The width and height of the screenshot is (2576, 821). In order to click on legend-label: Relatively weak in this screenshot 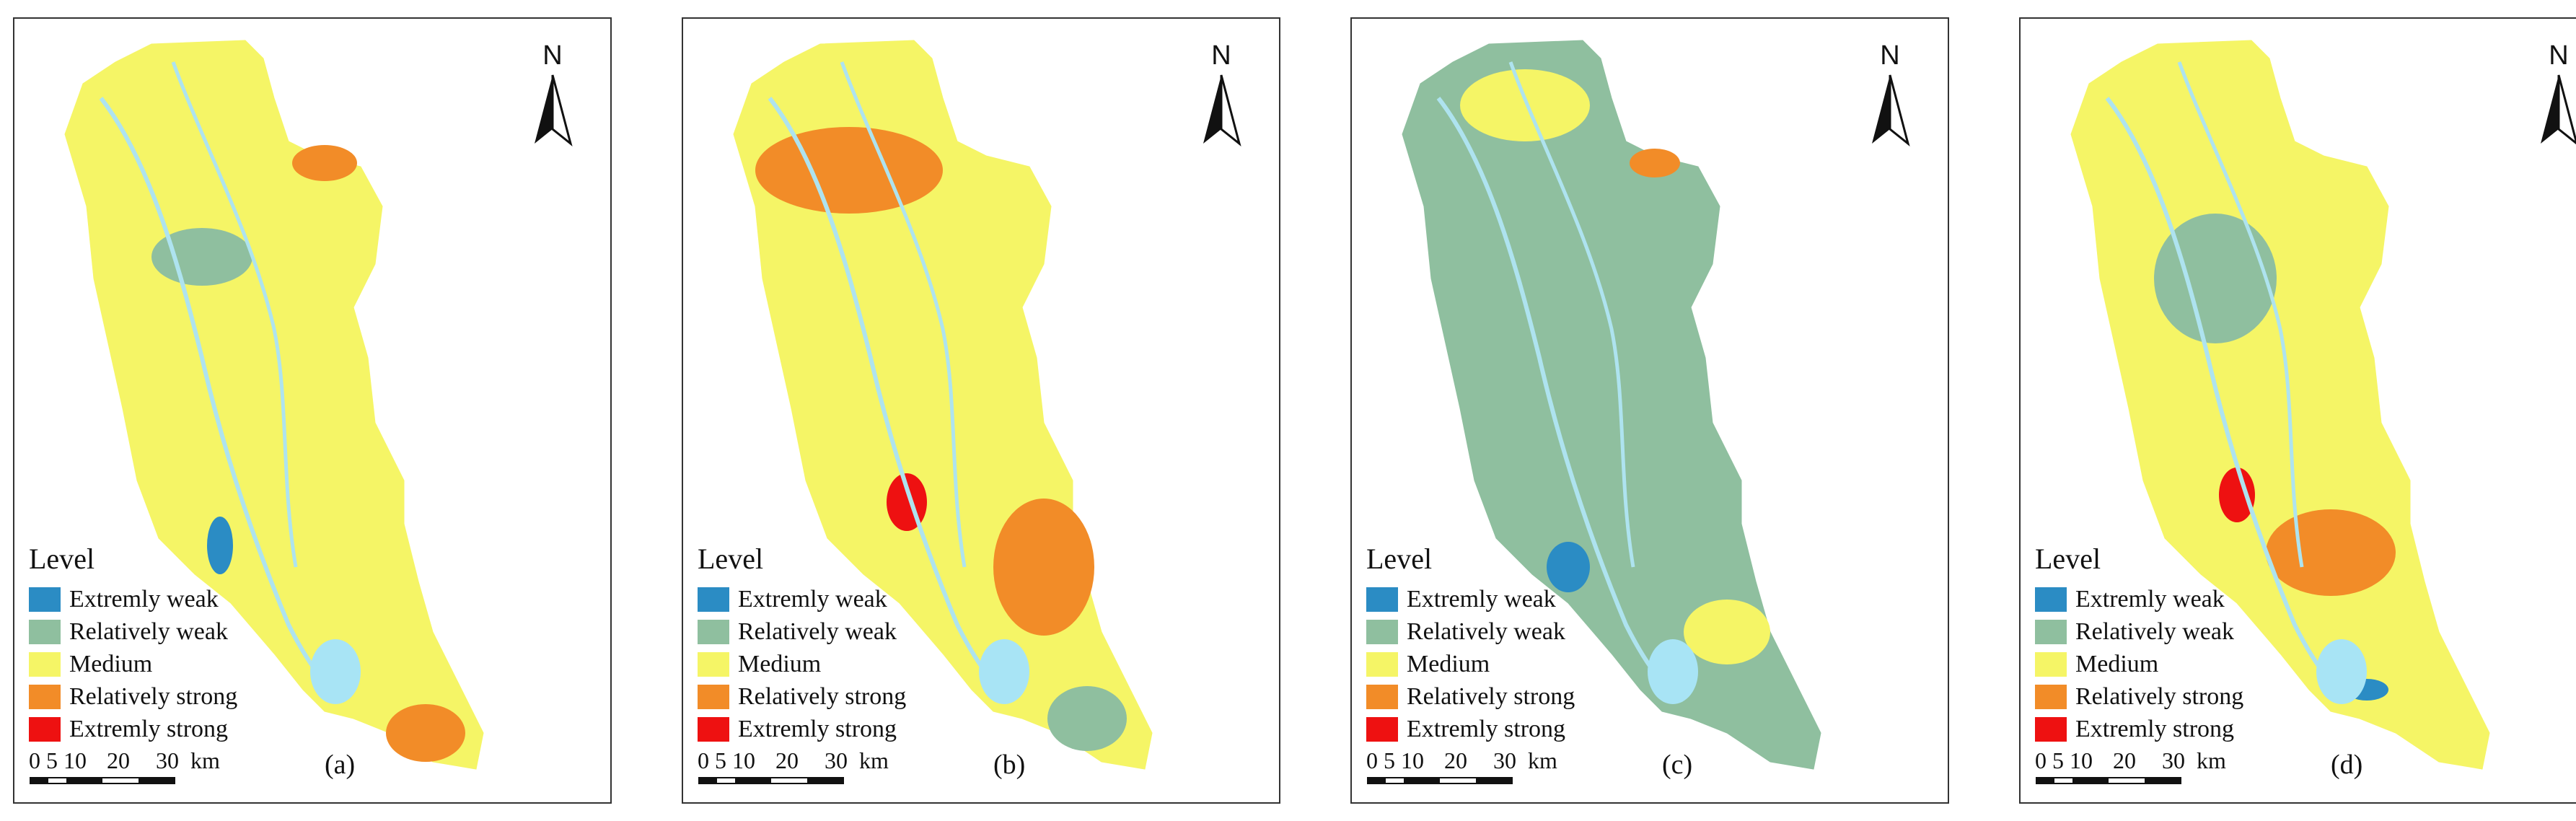, I will do `click(817, 631)`.